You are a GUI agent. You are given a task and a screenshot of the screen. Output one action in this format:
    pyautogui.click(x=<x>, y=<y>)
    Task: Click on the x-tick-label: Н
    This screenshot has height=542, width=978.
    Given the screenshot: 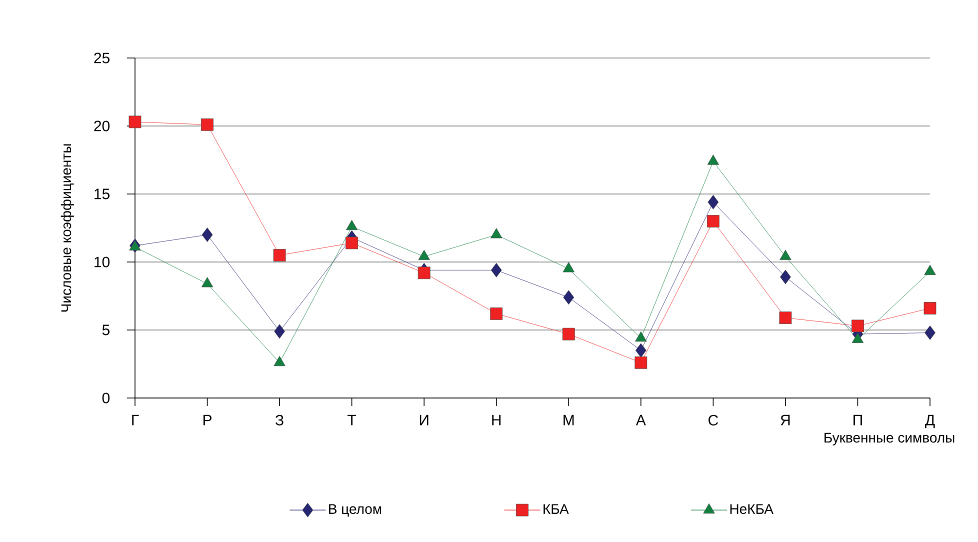 What is the action you would take?
    pyautogui.click(x=496, y=420)
    